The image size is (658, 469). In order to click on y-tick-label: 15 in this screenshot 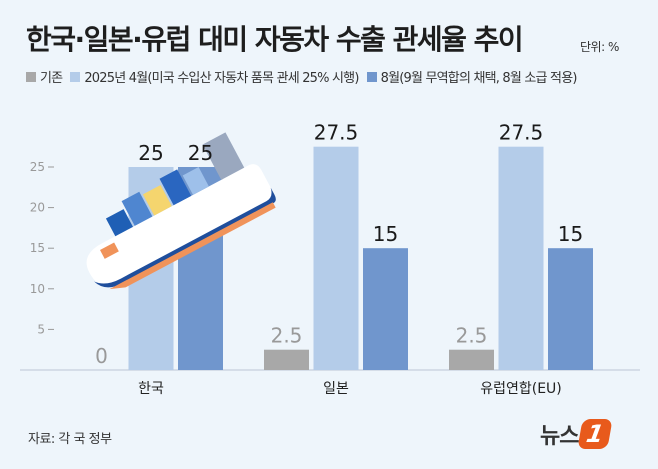, I will do `click(37, 248)`.